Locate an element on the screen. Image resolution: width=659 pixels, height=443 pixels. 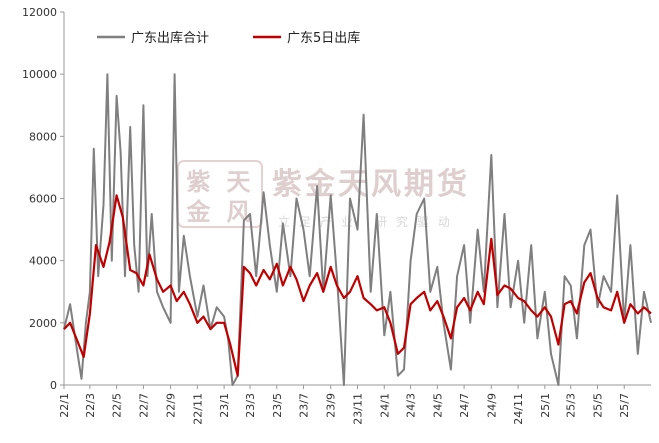
y-tick-label: 6000 is located at coordinates (43, 199).